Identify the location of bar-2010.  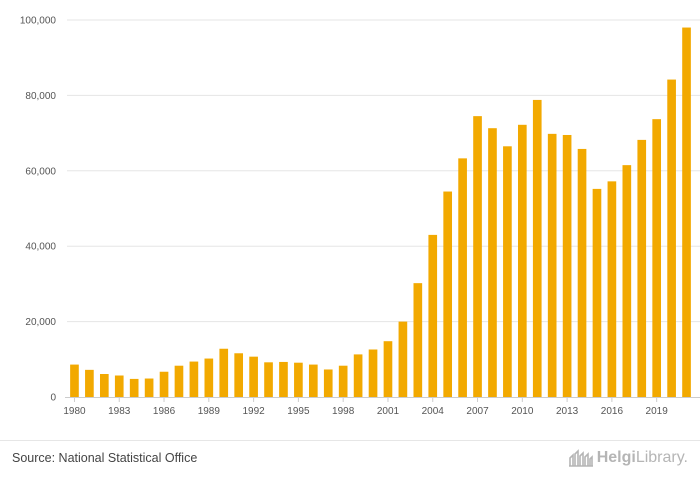
(522, 260).